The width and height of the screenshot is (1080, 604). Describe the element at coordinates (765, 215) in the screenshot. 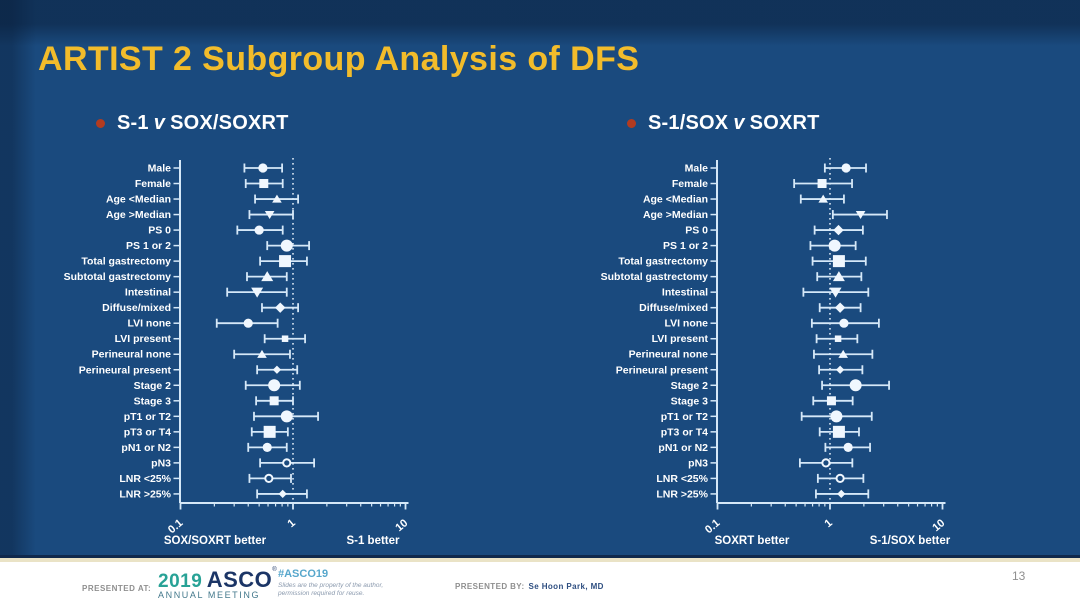

I see `forest-row: Age >Median` at that location.